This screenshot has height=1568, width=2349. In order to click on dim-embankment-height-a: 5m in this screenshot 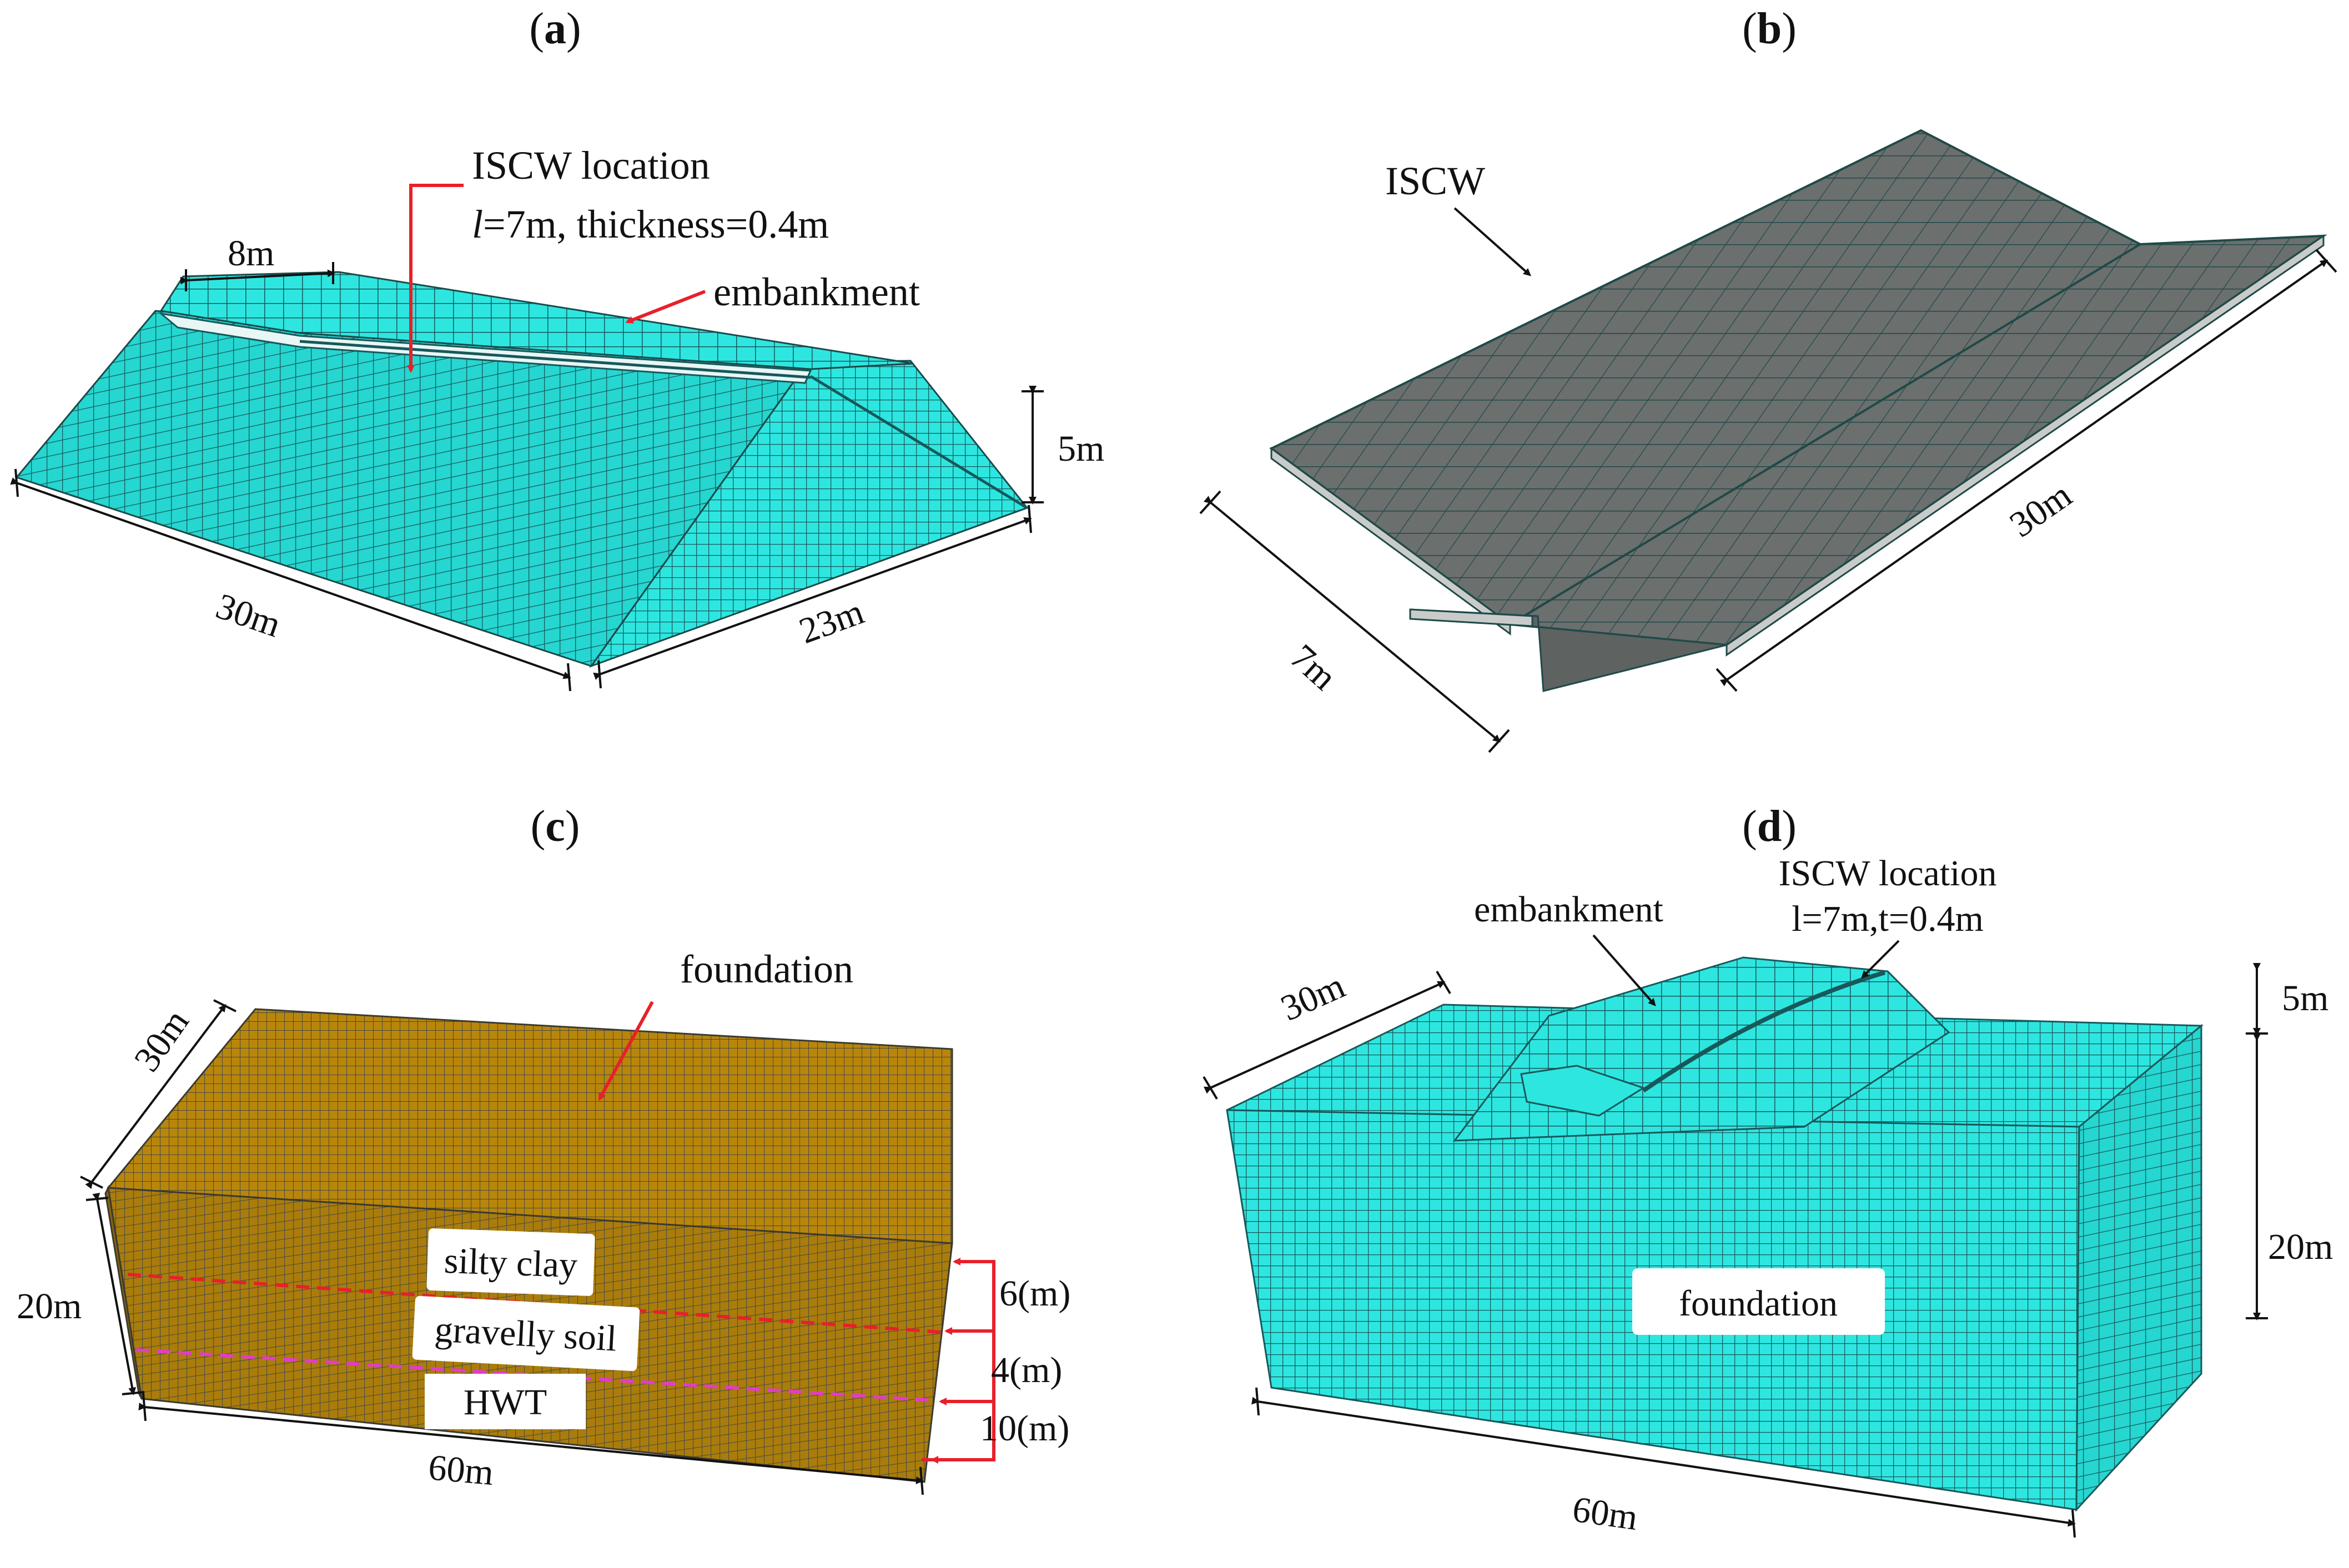, I will do `click(1063, 445)`.